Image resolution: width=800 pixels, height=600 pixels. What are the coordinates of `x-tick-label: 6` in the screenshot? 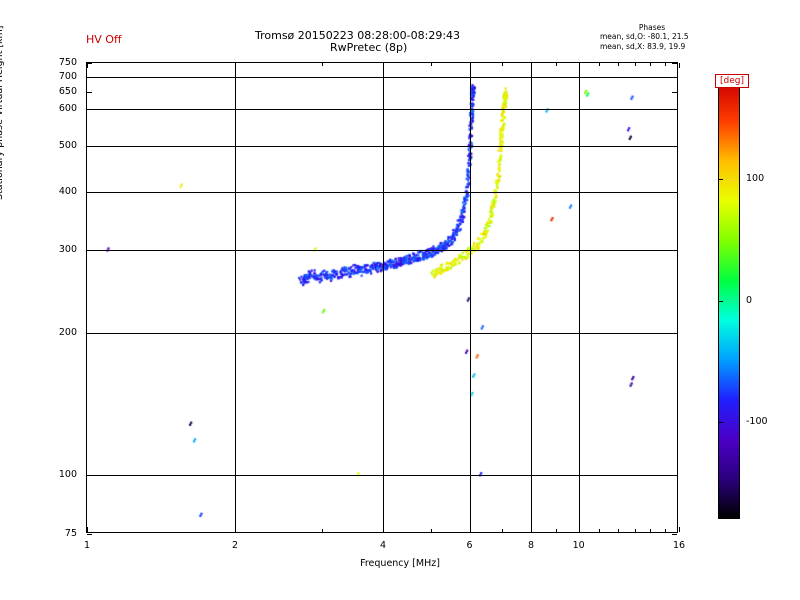 It's located at (469, 545).